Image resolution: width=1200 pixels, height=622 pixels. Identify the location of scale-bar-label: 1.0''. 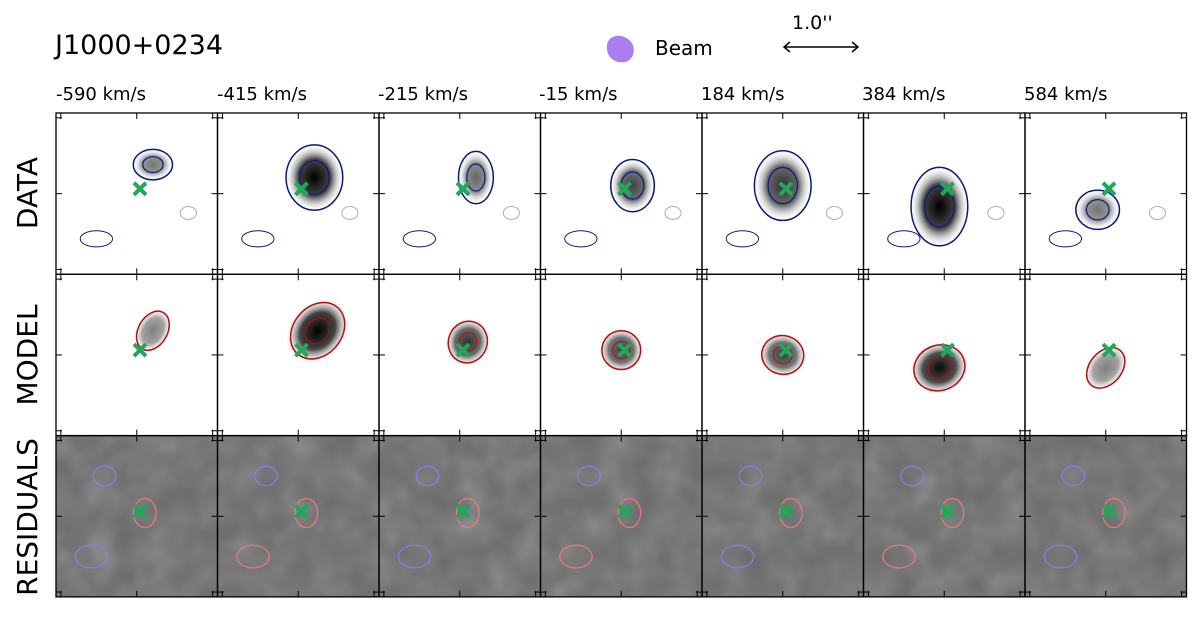
(812, 23).